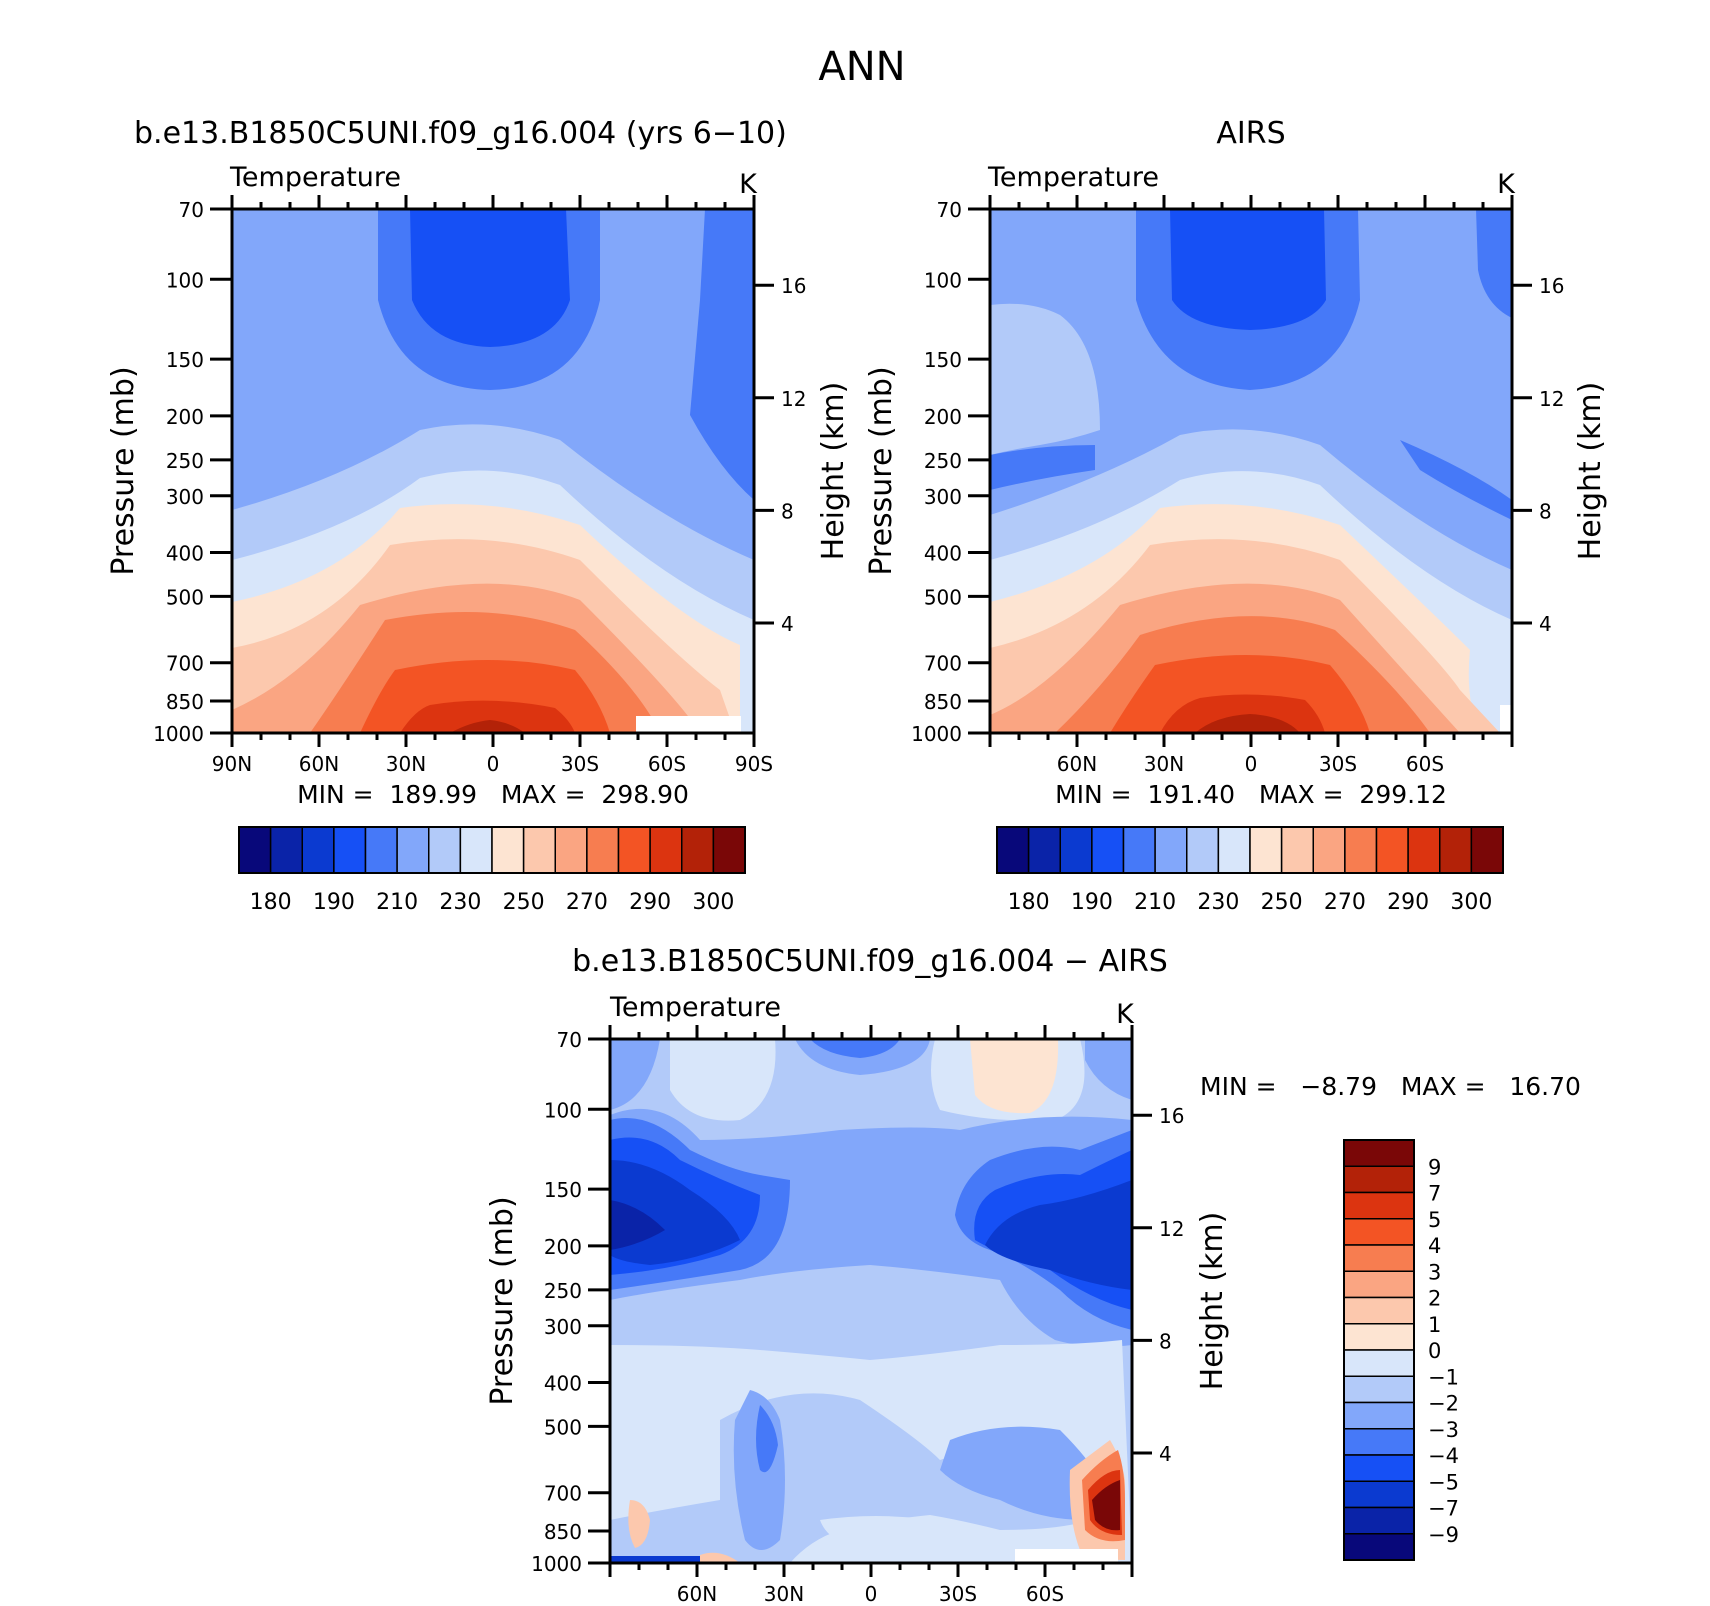 The height and width of the screenshot is (1606, 1710). Describe the element at coordinates (1443, 1535) in the screenshot. I see `colorbar-label: −9` at that location.